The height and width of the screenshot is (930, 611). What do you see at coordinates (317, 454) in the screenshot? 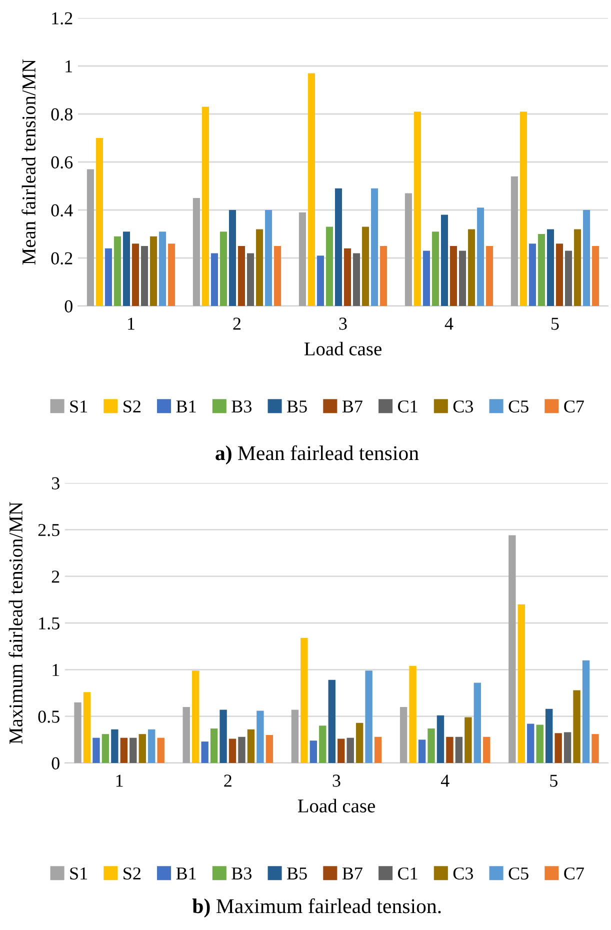
I see `text: a) Mean fairlead tension` at bounding box center [317, 454].